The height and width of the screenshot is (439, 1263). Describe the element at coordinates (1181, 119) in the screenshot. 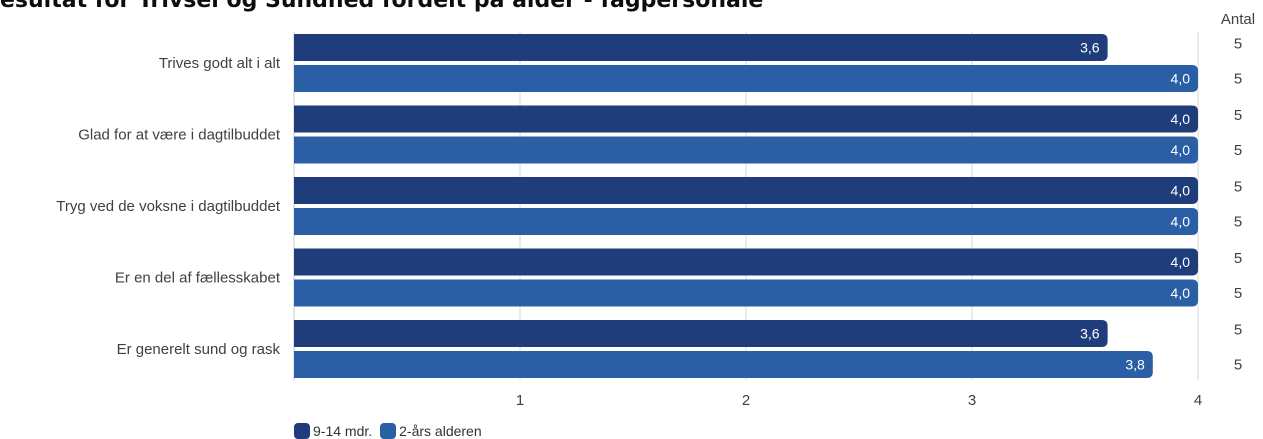

I see `data-label-1-series-1: 4,0` at that location.